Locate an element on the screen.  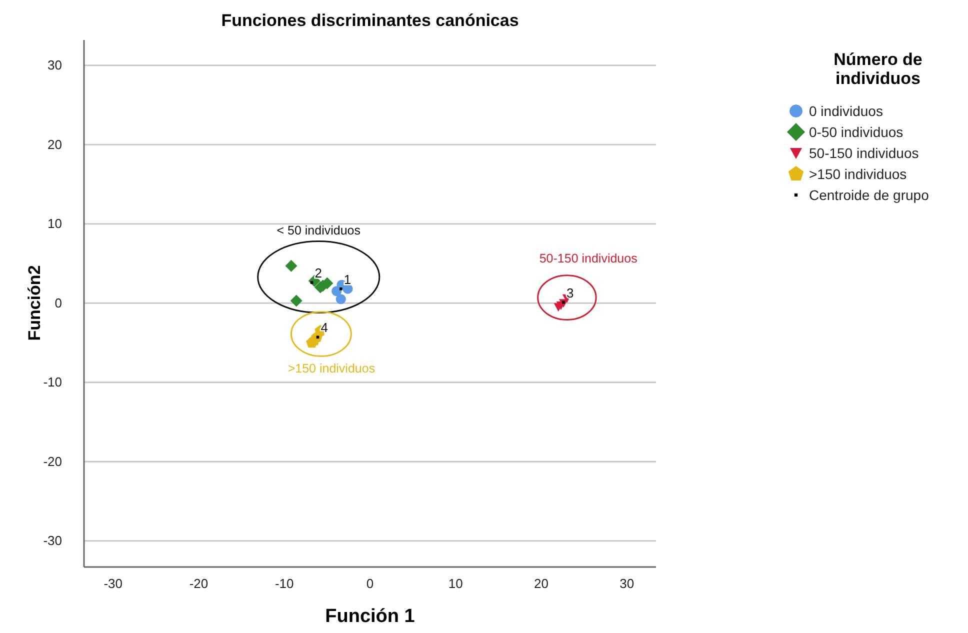
y-tick-label: -30 is located at coordinates (52, 540).